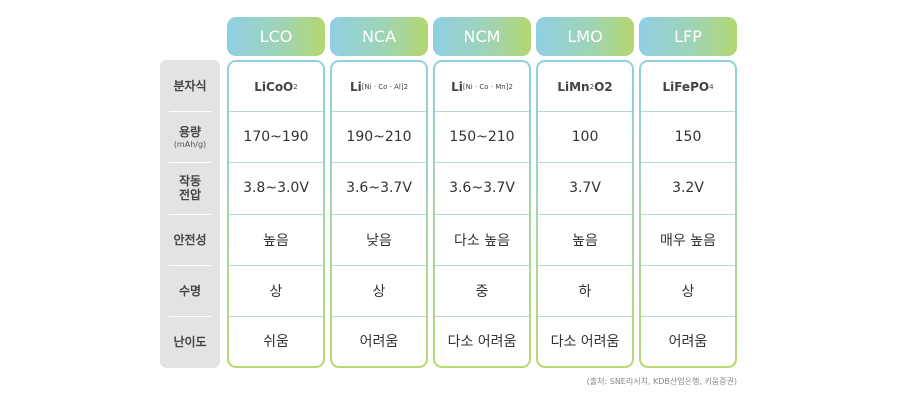  What do you see at coordinates (482, 291) in the screenshot?
I see `cell-lifespan: 중` at bounding box center [482, 291].